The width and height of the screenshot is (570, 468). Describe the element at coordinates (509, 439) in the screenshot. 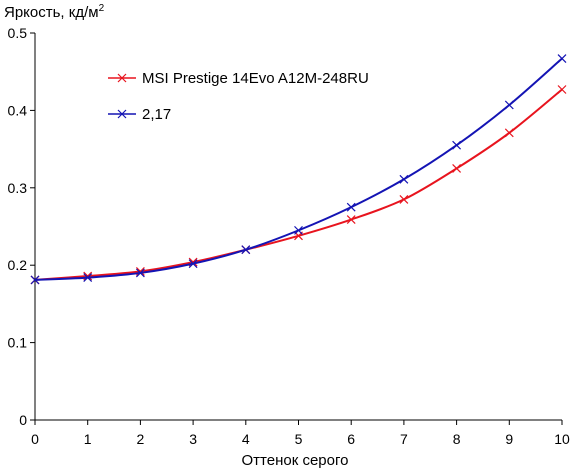

I see `x-tick-label: 9` at that location.